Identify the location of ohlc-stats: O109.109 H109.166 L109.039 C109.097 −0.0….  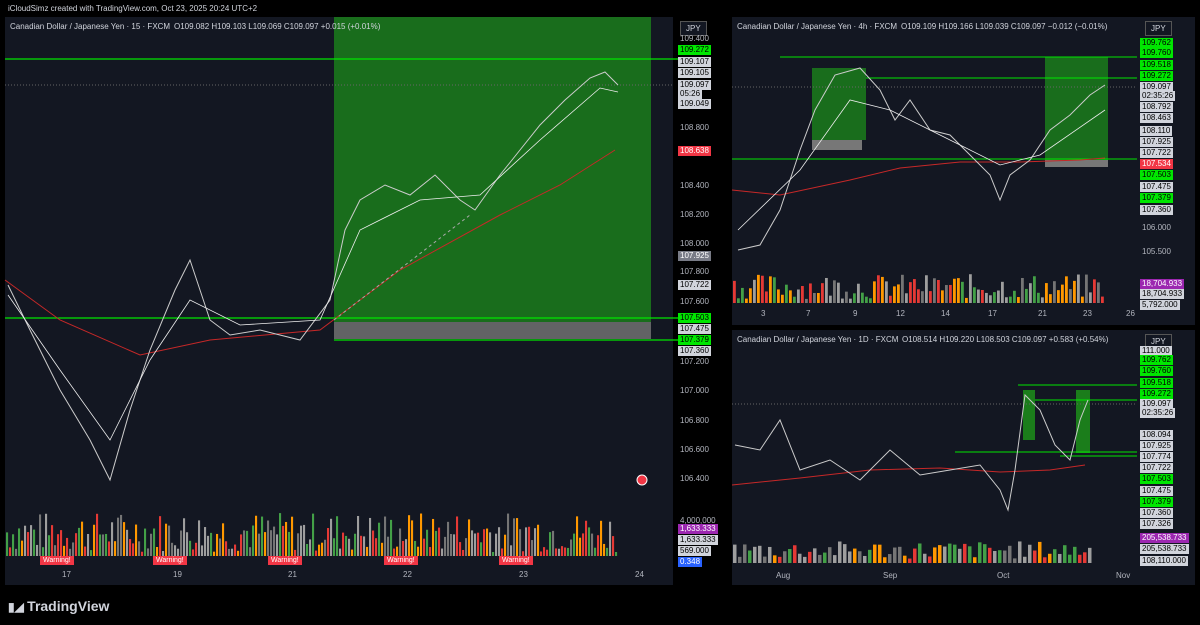
(1004, 26).